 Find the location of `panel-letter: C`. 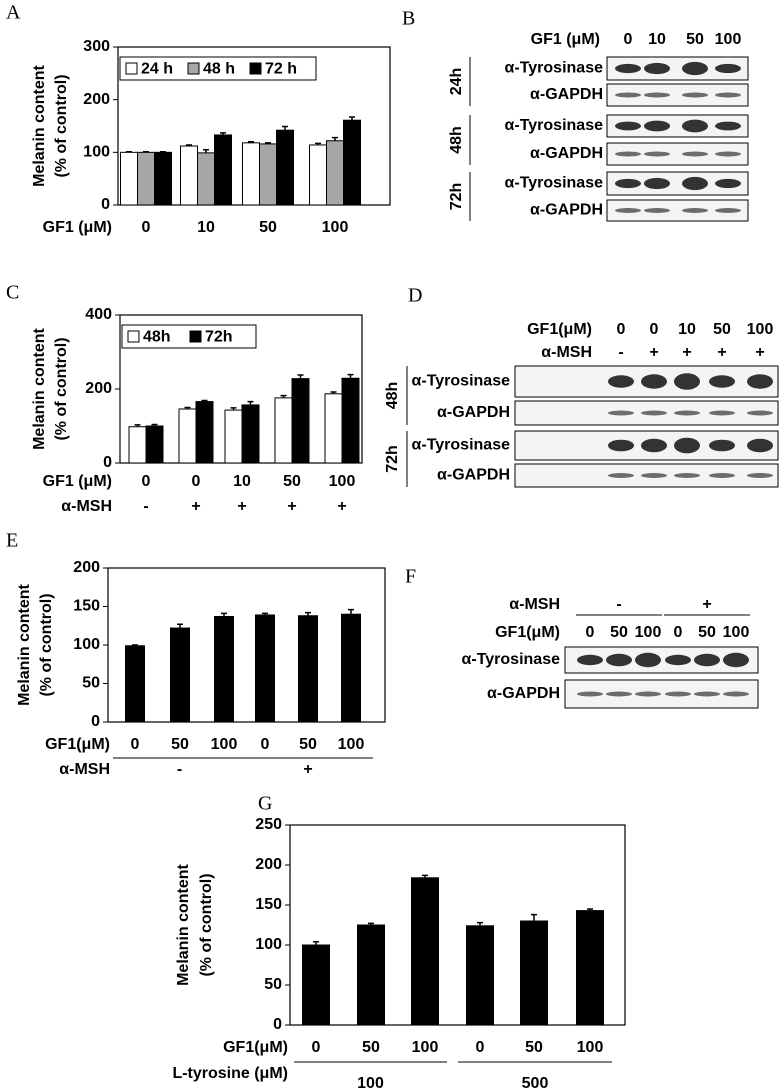

panel-letter: C is located at coordinates (12, 293).